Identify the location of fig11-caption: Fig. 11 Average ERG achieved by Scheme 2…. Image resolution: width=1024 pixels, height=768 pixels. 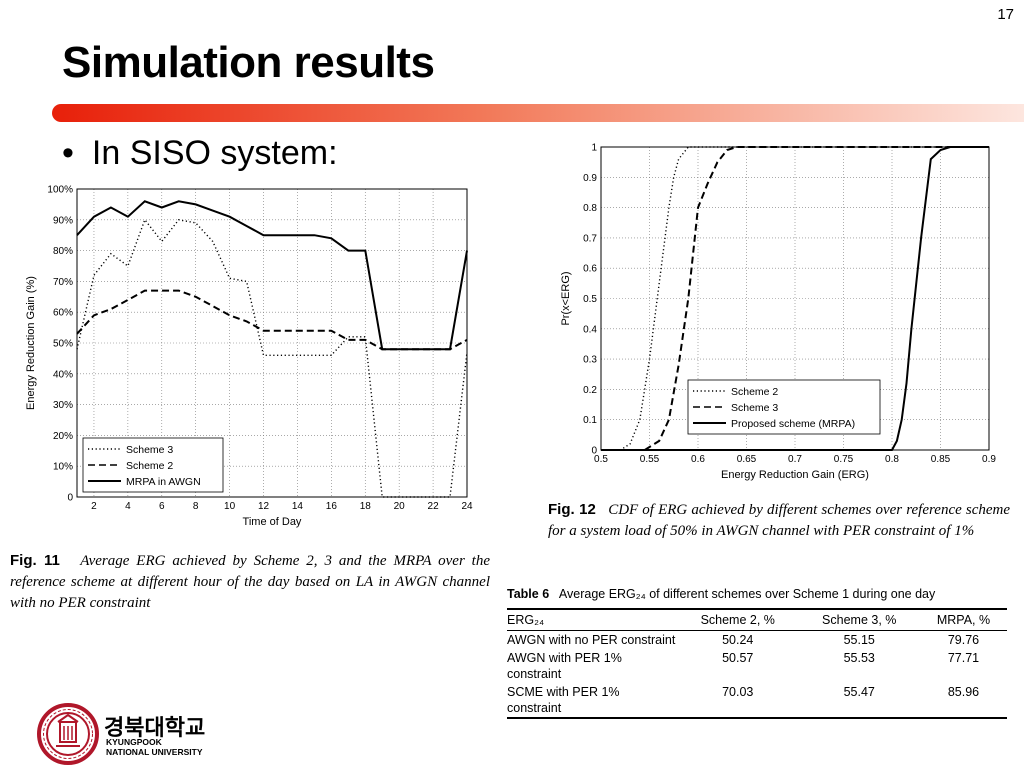
(250, 582).